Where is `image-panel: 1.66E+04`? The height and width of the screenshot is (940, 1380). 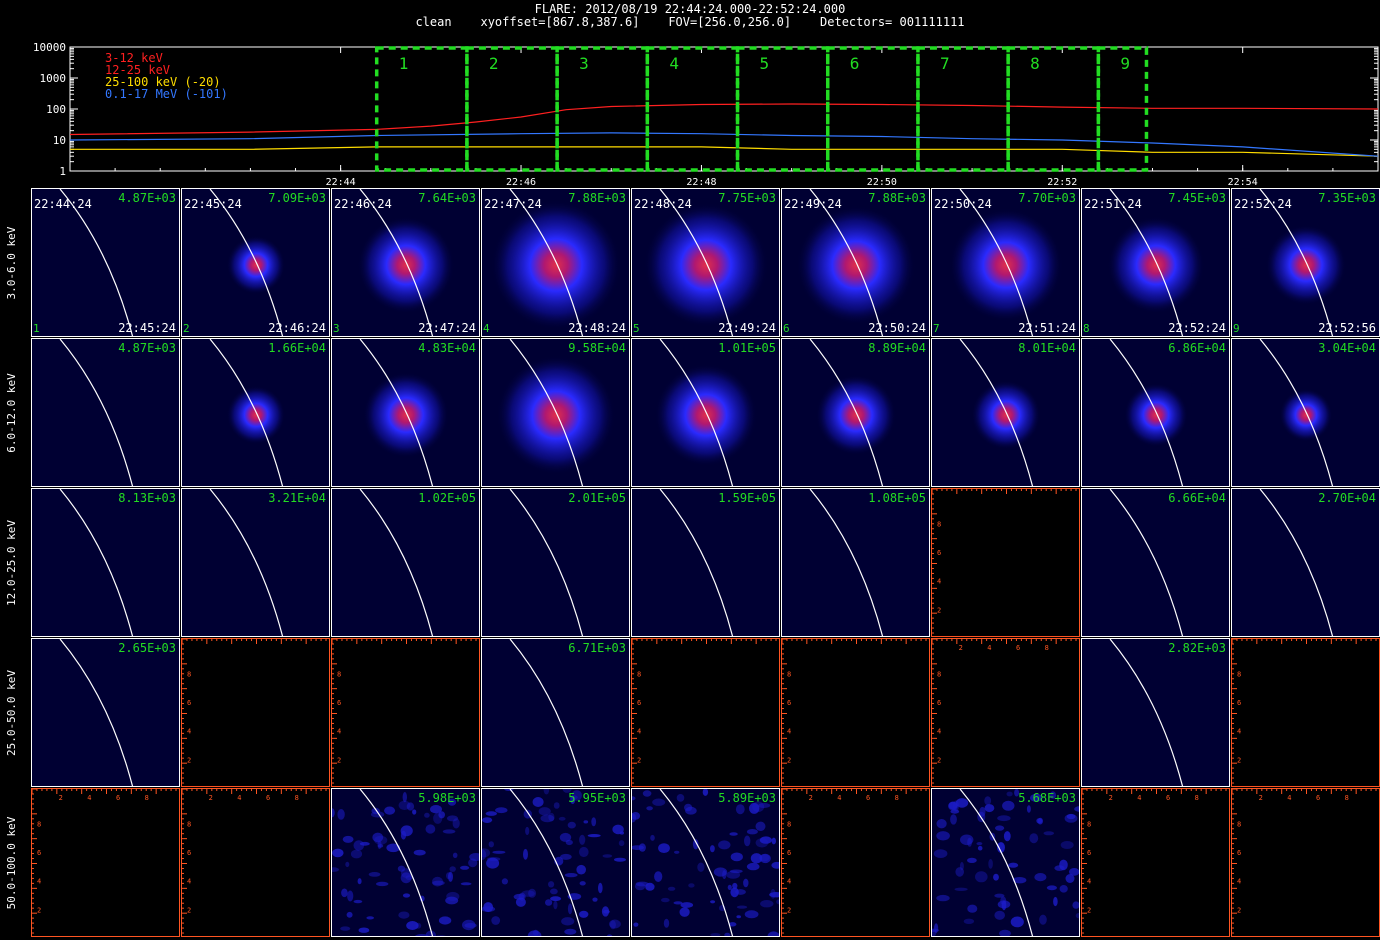 image-panel: 1.66E+04 is located at coordinates (255, 412).